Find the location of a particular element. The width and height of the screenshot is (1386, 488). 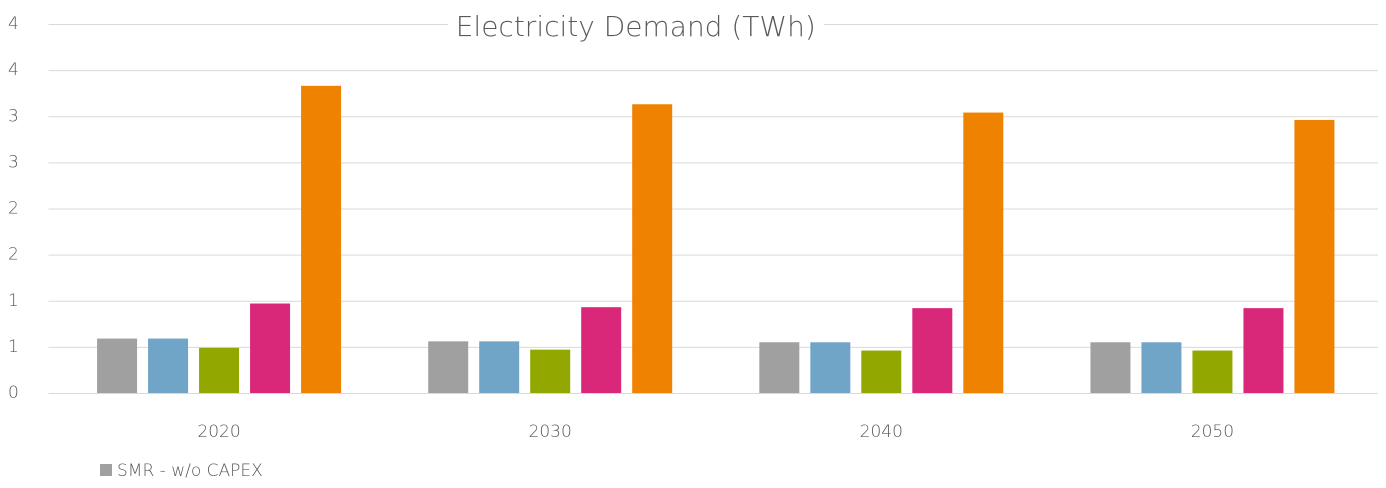

chart-title: Electricity Demand (TWh) is located at coordinates (636, 26).